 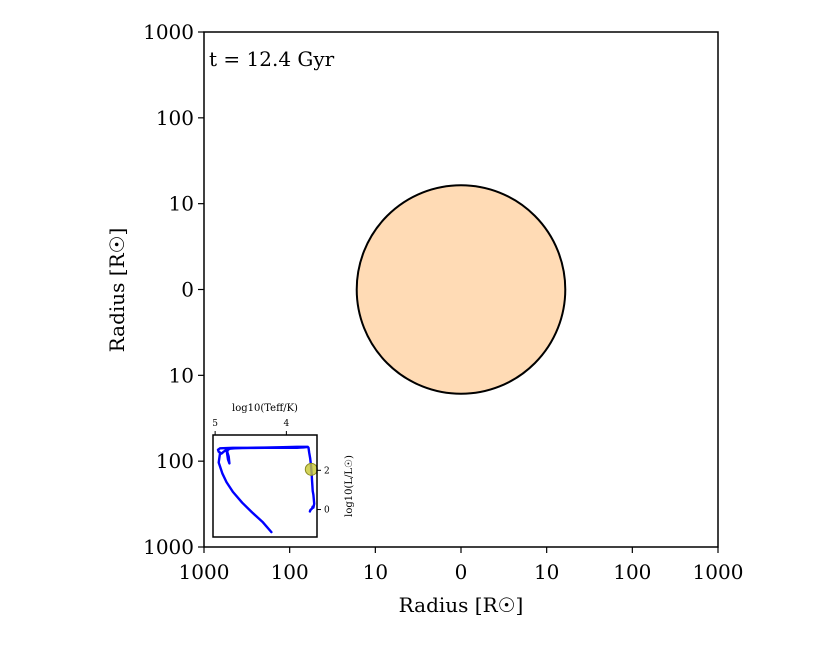 What do you see at coordinates (187, 290) in the screenshot?
I see `y-tick-label: 0` at bounding box center [187, 290].